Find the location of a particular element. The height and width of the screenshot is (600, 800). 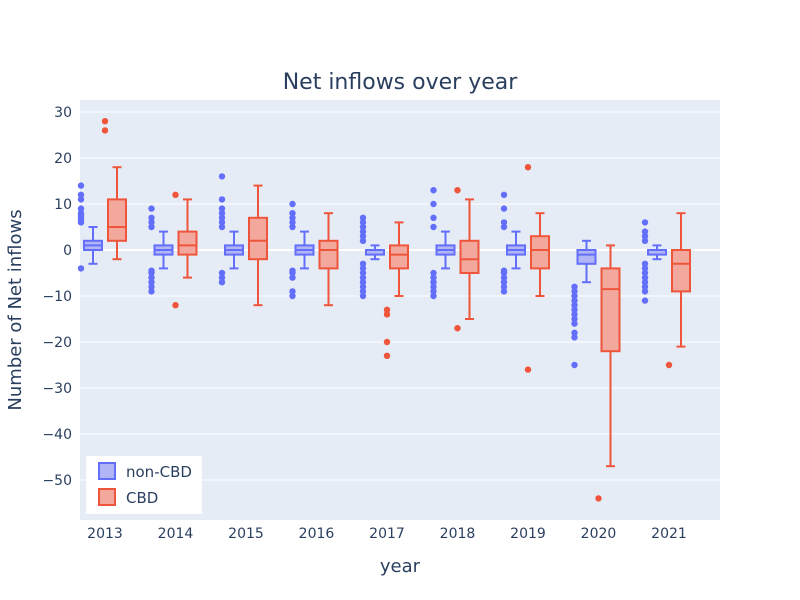

x-tick-label: 2015 is located at coordinates (246, 534).